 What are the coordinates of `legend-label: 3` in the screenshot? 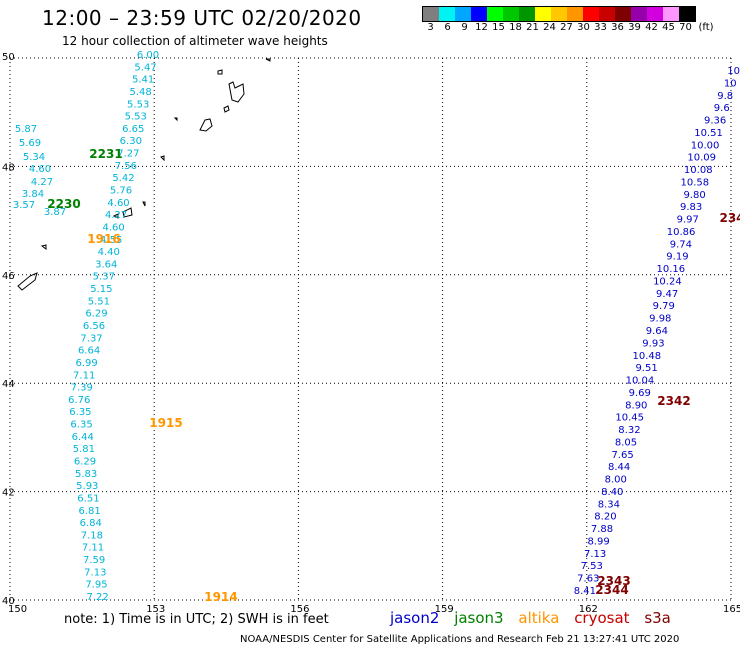 It's located at (430, 27).